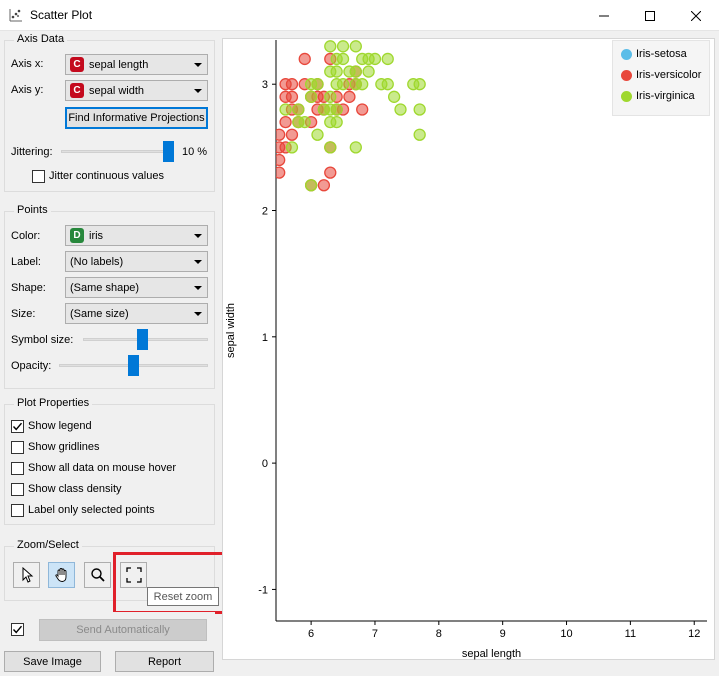 The height and width of the screenshot is (676, 719). Describe the element at coordinates (654, 54) in the screenshot. I see `legend-item-setosa: Iris-setosa` at that location.